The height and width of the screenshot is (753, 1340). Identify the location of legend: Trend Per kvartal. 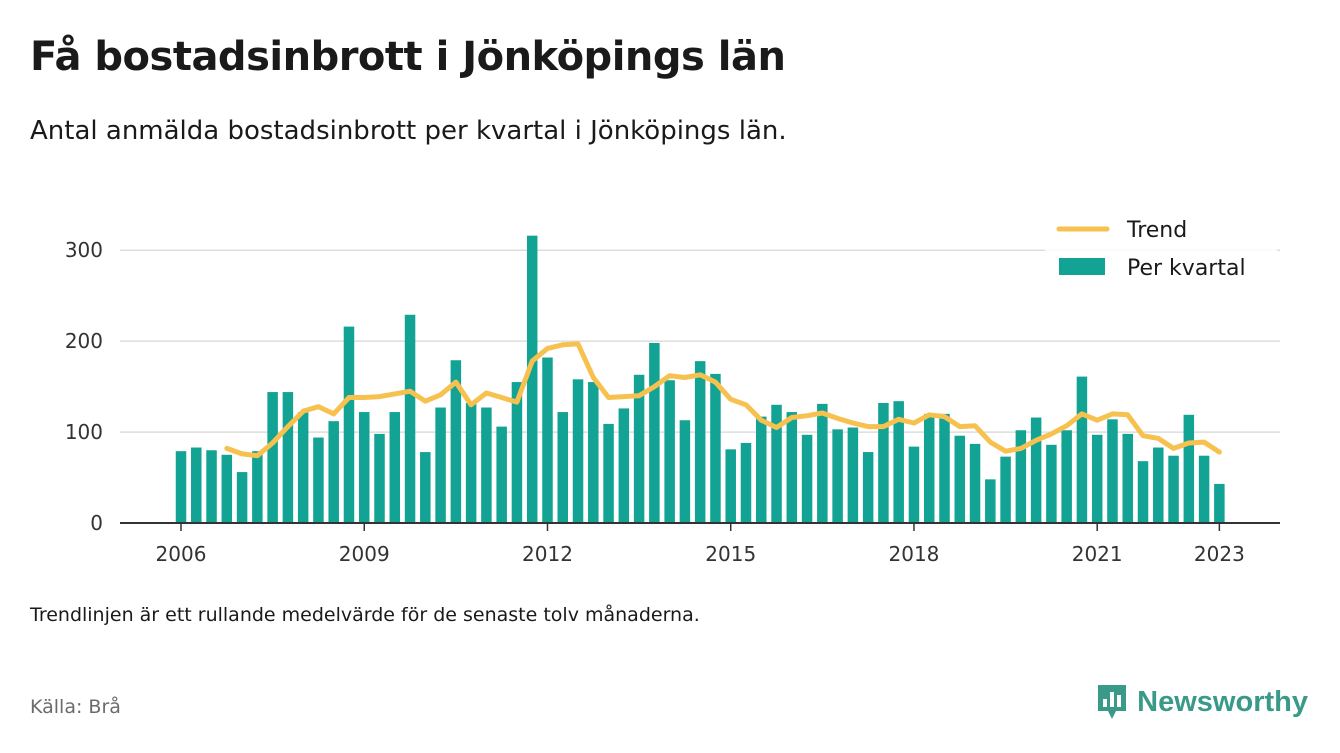
(1161, 250).